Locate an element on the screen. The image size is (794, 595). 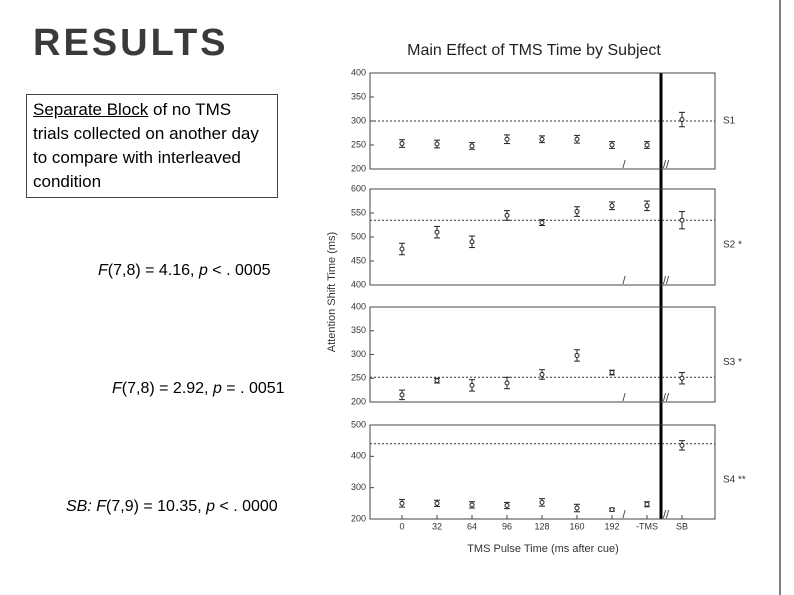
x-tick-label: 32 is located at coordinates (437, 526).